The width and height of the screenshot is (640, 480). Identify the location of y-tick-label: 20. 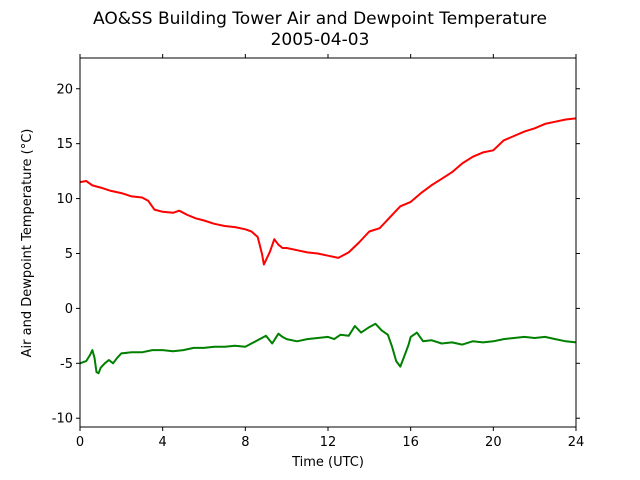
(64, 89).